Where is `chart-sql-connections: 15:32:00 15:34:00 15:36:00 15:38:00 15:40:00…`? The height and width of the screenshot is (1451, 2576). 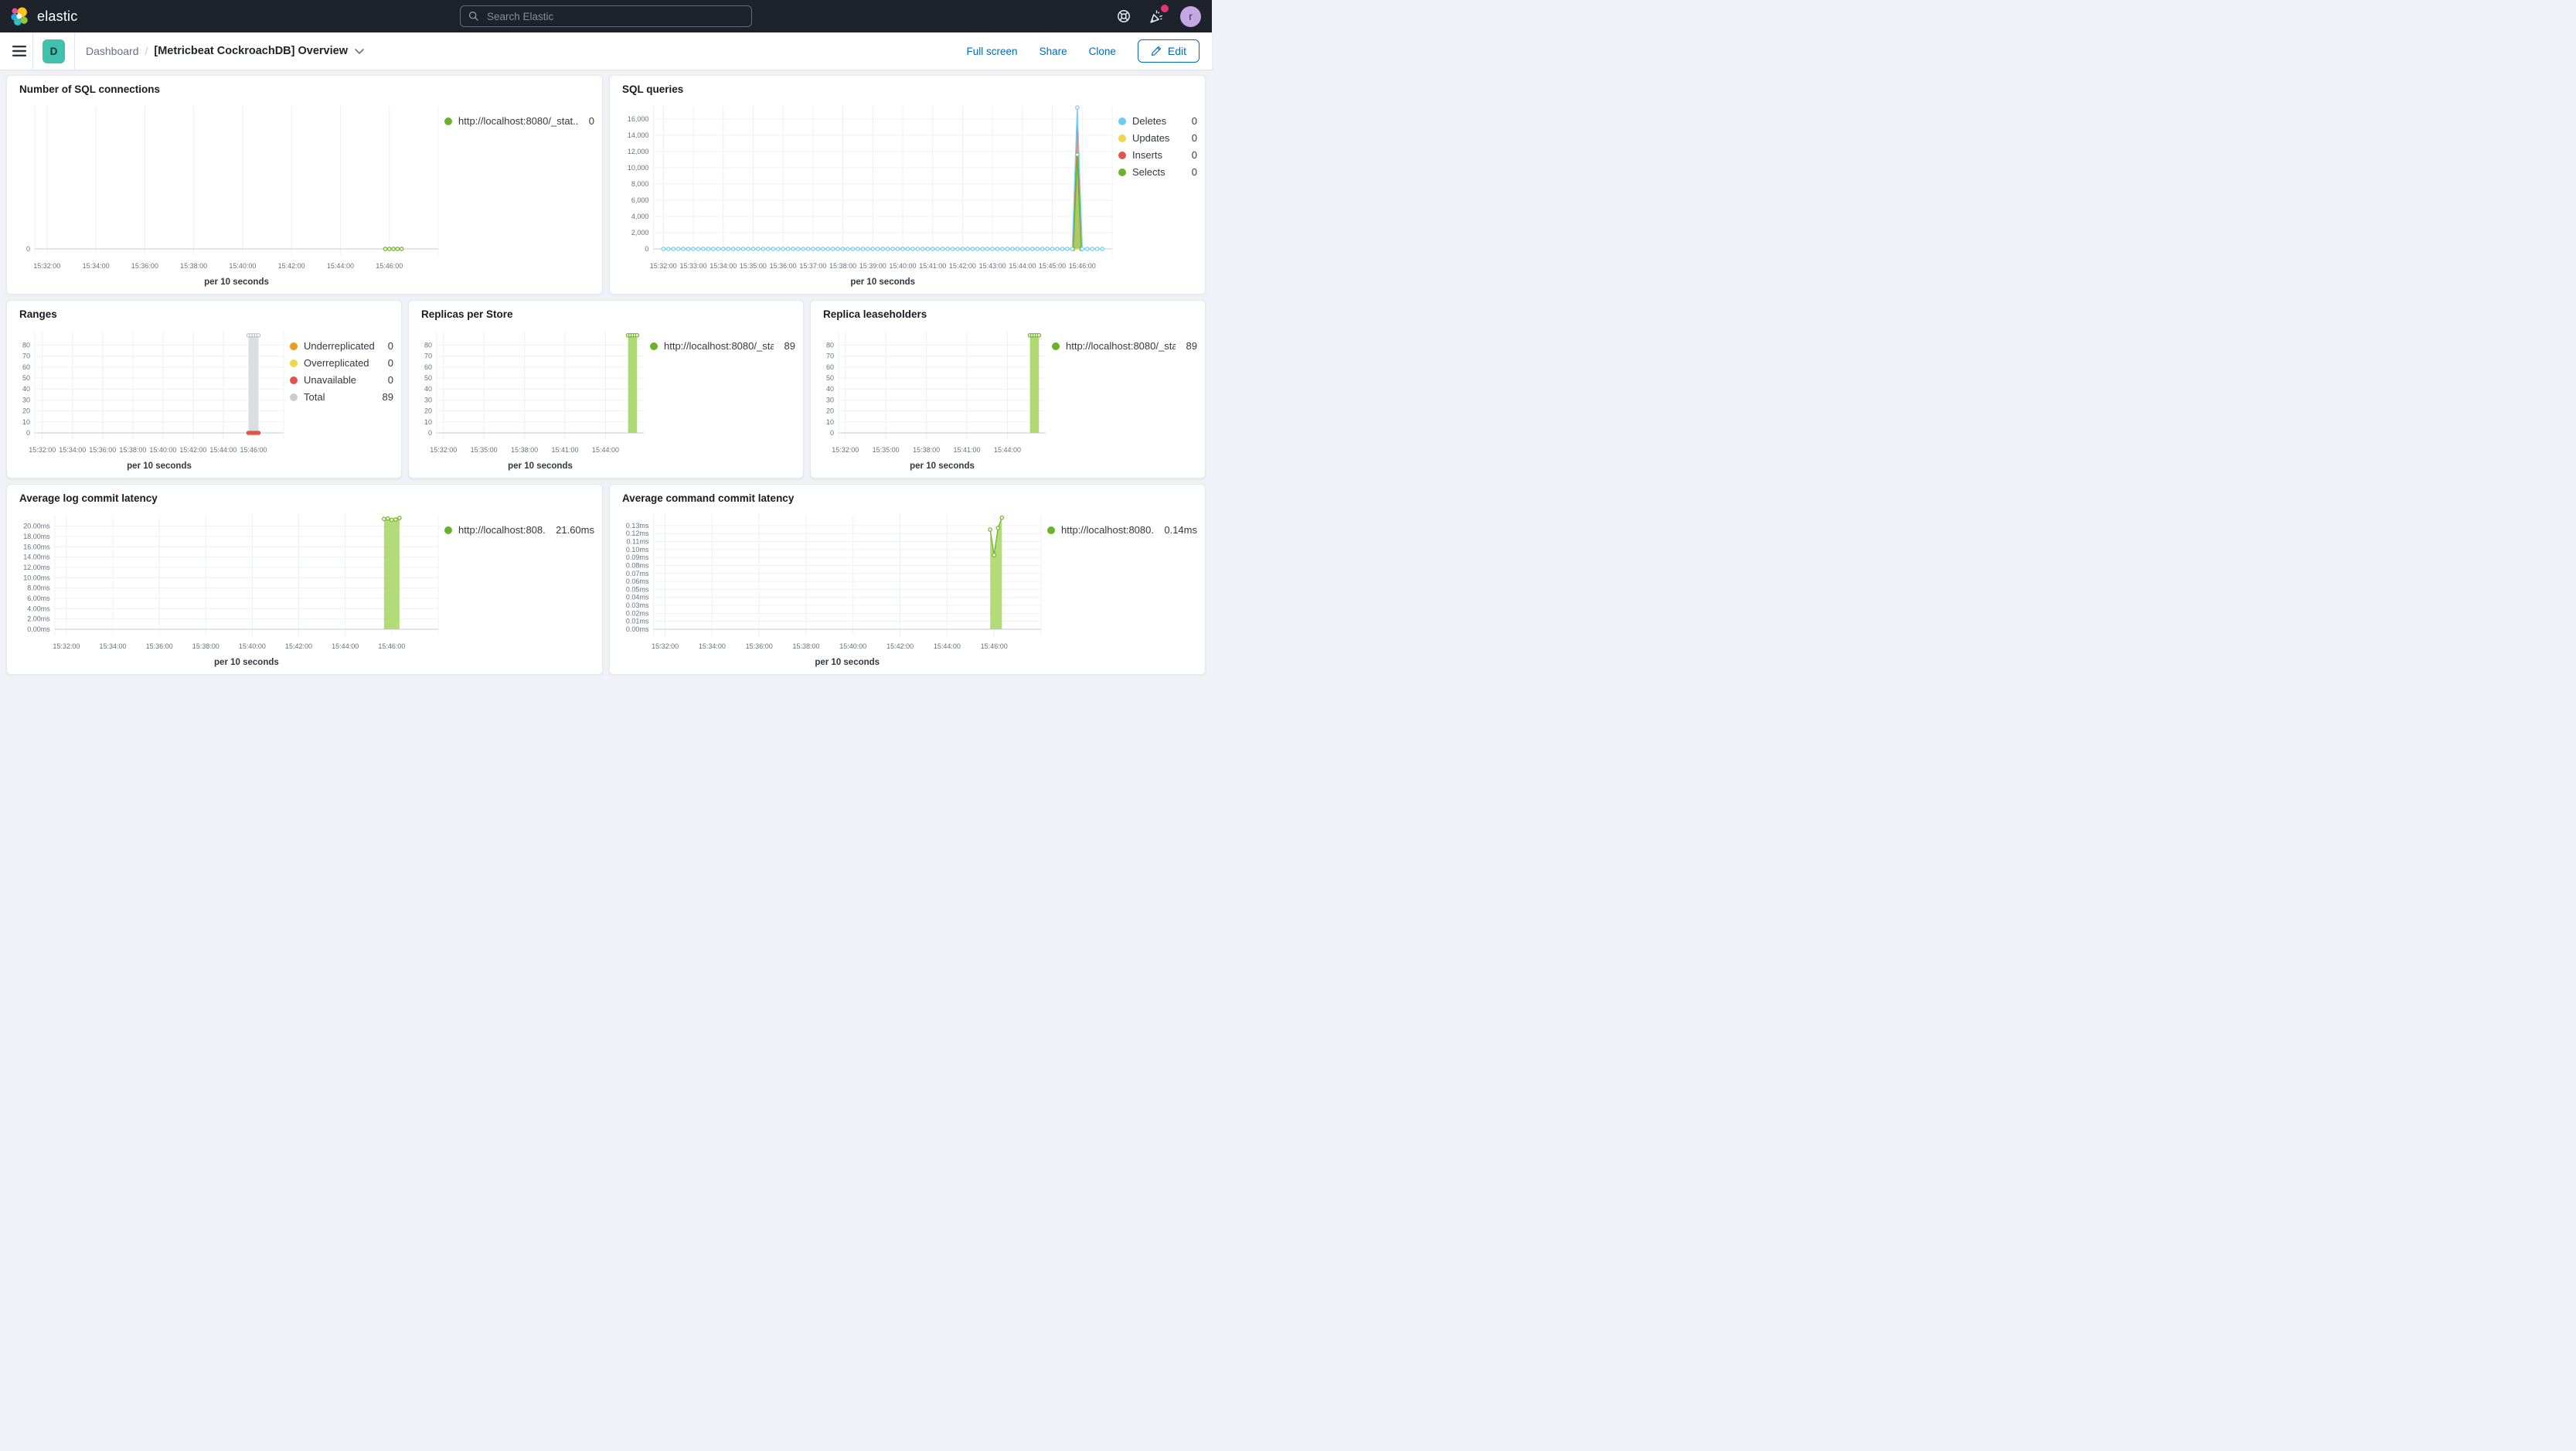
chart-sql-connections: 15:32:00 15:34:00 15:36:00 15:38:00 15:40:00… is located at coordinates (229, 193).